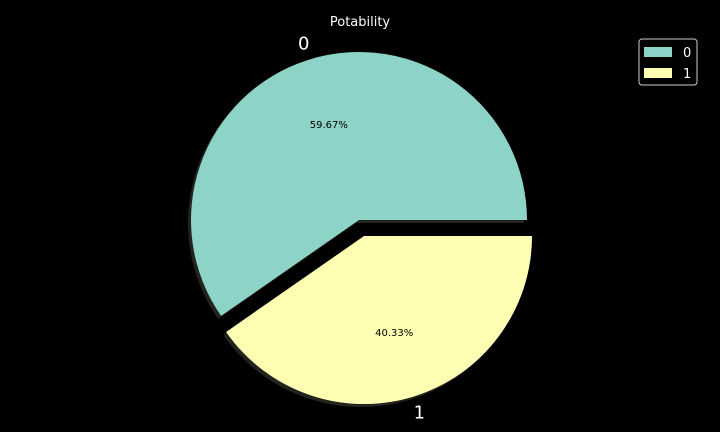 Image resolution: width=720 pixels, height=432 pixels. What do you see at coordinates (687, 53) in the screenshot?
I see `legend-label-0: 0` at bounding box center [687, 53].